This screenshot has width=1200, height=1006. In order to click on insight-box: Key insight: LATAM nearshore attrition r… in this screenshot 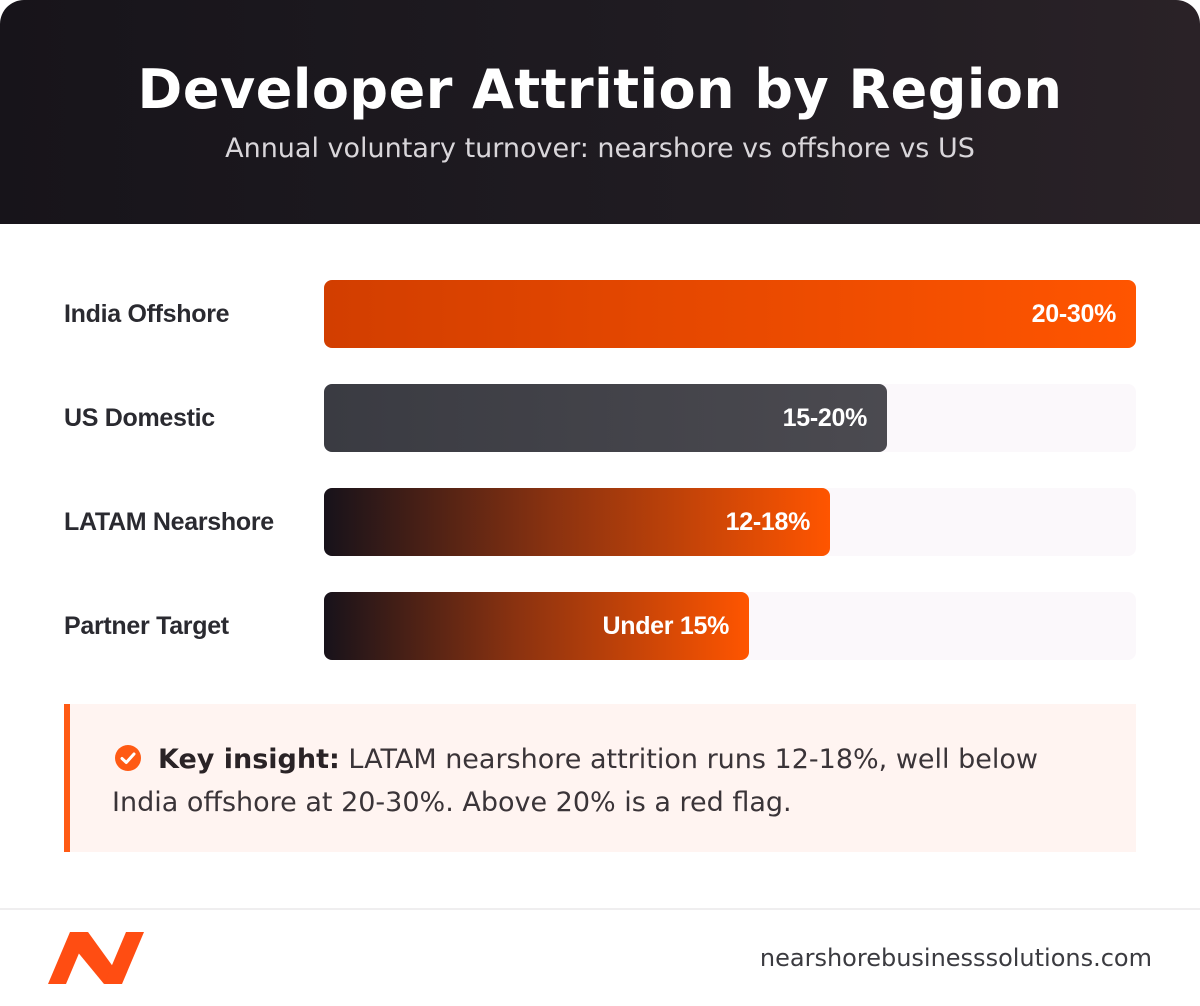, I will do `click(600, 778)`.